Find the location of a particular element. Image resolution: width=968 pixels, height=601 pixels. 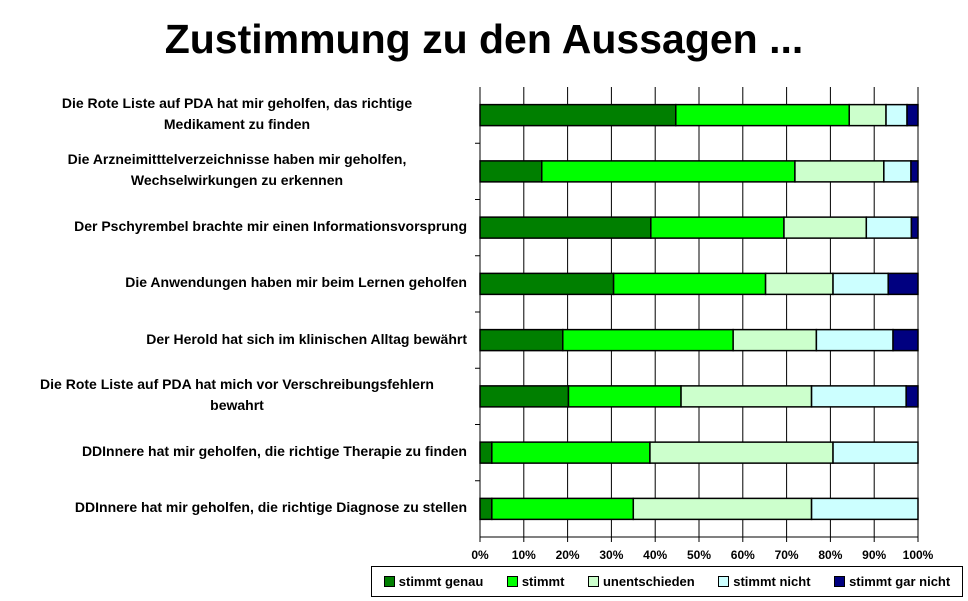

x-tick-label: 60% is located at coordinates (742, 555).